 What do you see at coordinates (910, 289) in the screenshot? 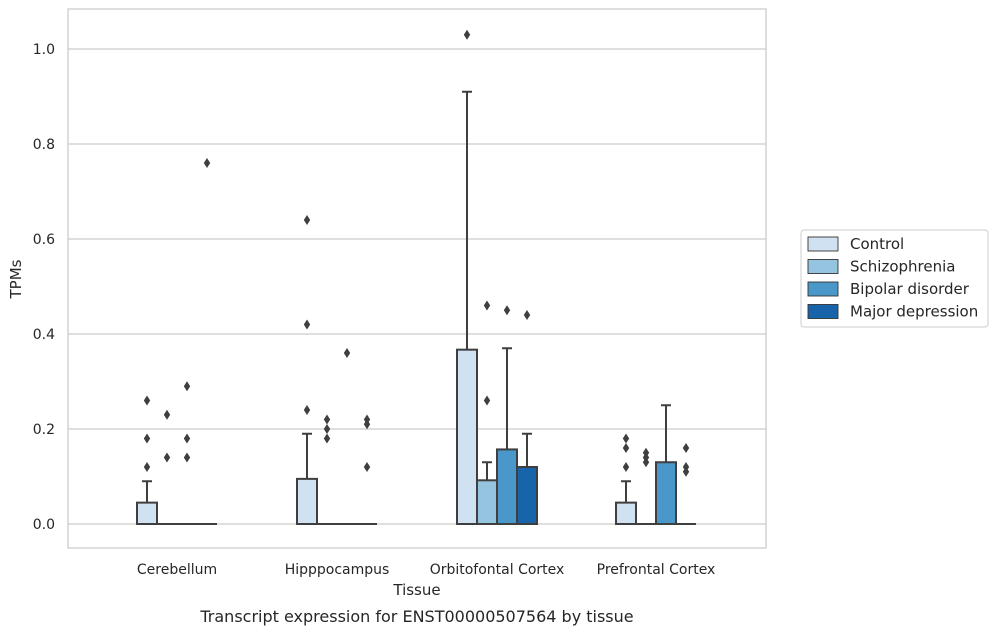
I see `legend-label: Bipolar disorder` at bounding box center [910, 289].